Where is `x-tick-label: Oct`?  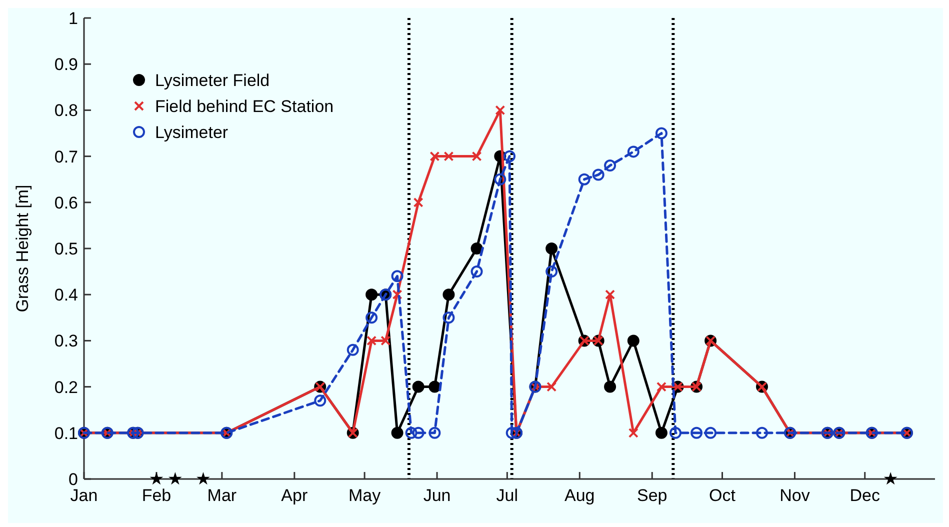 x-tick-label: Oct is located at coordinates (722, 495).